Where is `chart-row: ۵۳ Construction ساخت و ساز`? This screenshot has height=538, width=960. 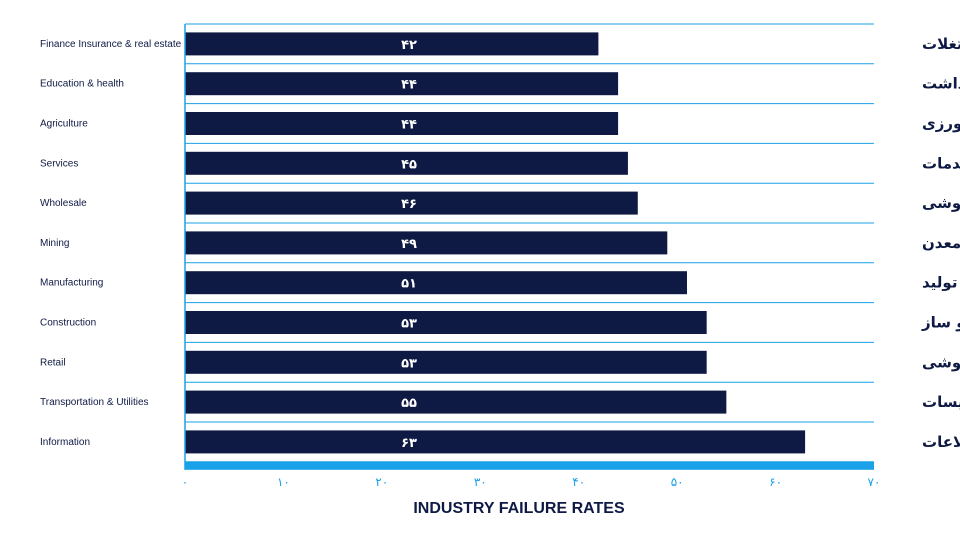 chart-row: ۵۳ Construction ساخت و ساز is located at coordinates (500, 322).